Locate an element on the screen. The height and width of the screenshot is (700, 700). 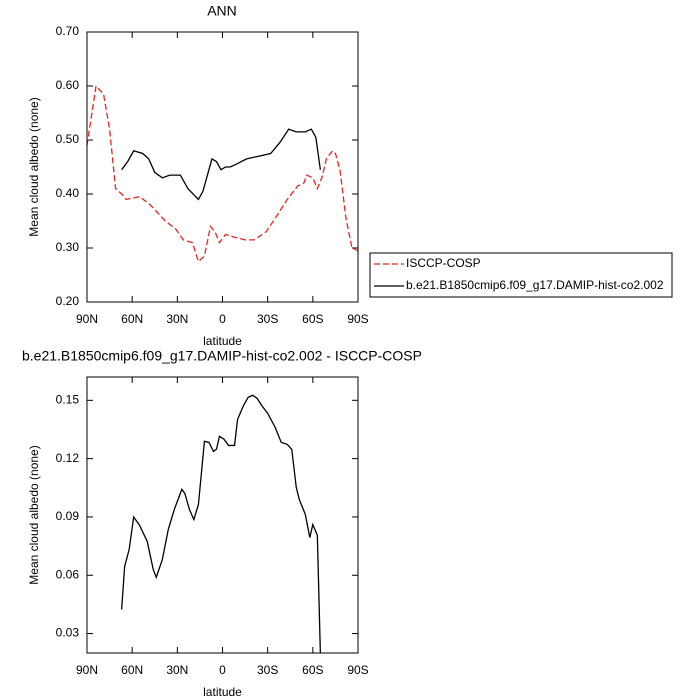
y-tick-label: 0.40 is located at coordinates (68, 193).